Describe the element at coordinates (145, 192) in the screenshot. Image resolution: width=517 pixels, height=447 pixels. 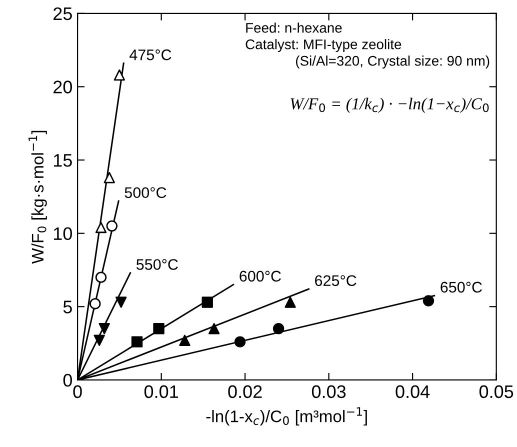
I see `series-label: 500°C` at that location.